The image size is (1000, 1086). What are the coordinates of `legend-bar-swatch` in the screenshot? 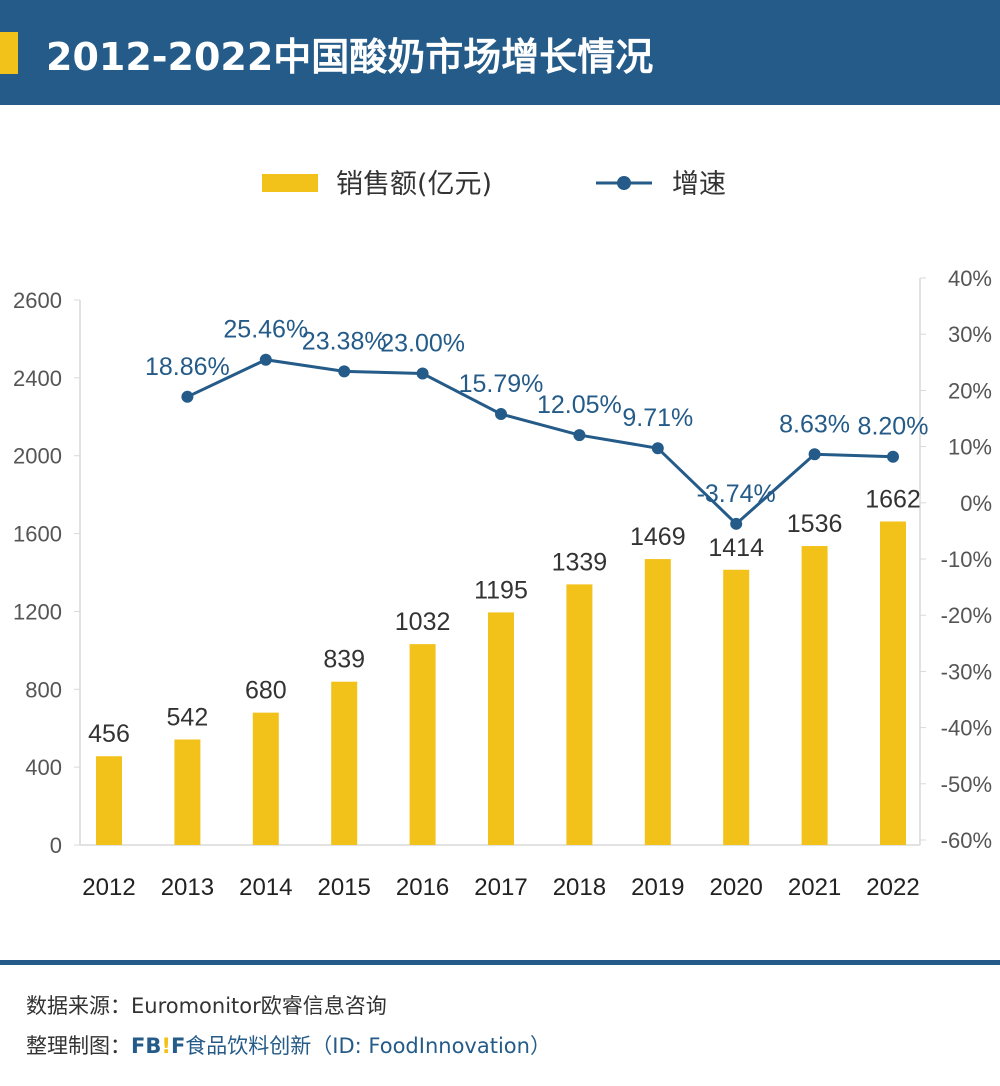 It's located at (290, 183).